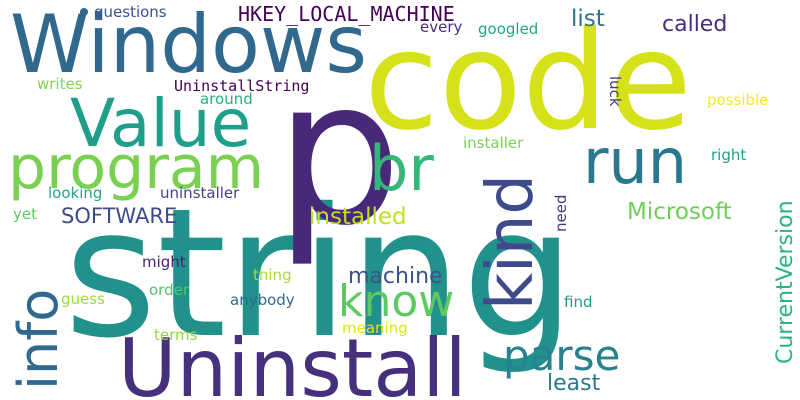  I want to click on word-parse: parse, so click(561, 355).